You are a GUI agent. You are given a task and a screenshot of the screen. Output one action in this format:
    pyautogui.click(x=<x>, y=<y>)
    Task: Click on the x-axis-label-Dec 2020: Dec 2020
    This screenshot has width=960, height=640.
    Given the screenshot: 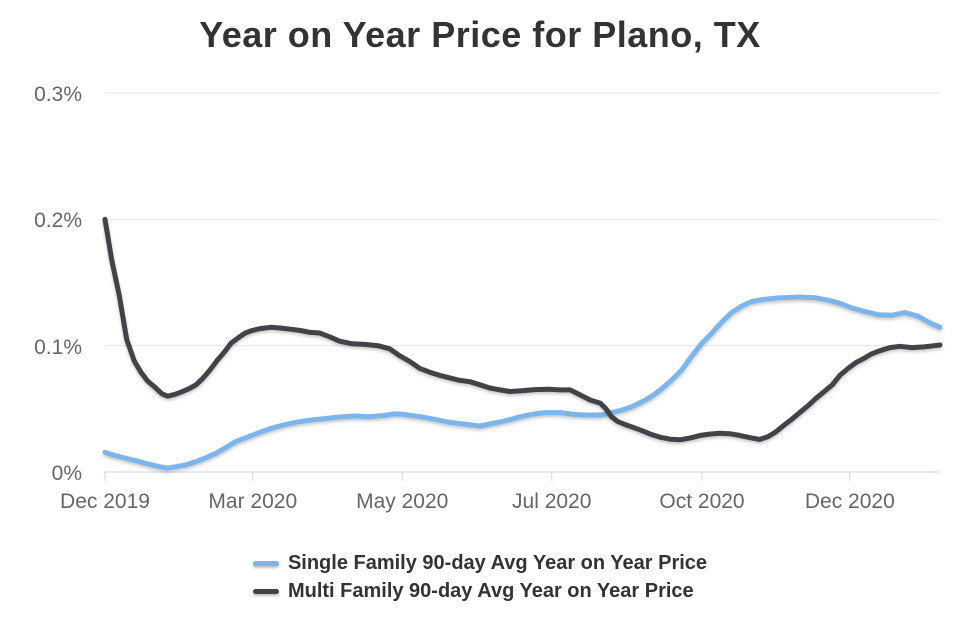 What is the action you would take?
    pyautogui.click(x=849, y=501)
    